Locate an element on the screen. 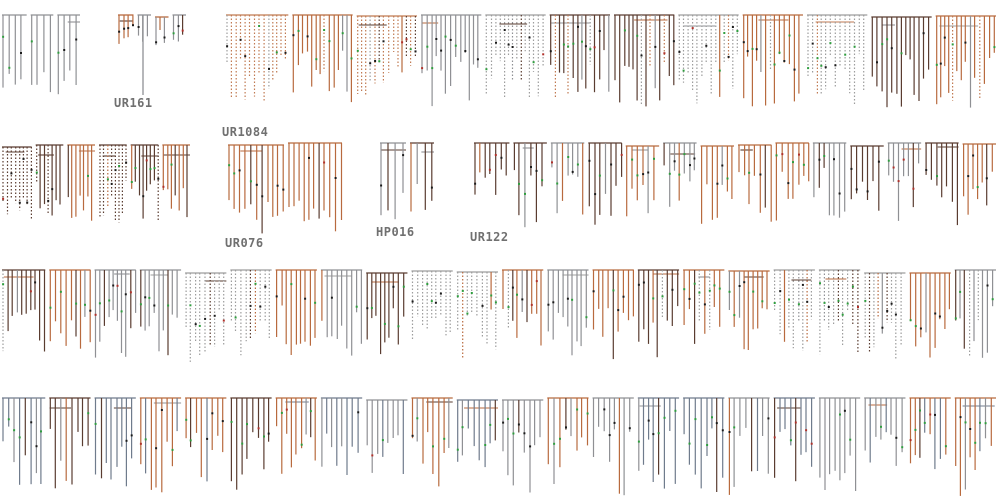 The image size is (1000, 500). label-ur161: UR161 is located at coordinates (133, 103).